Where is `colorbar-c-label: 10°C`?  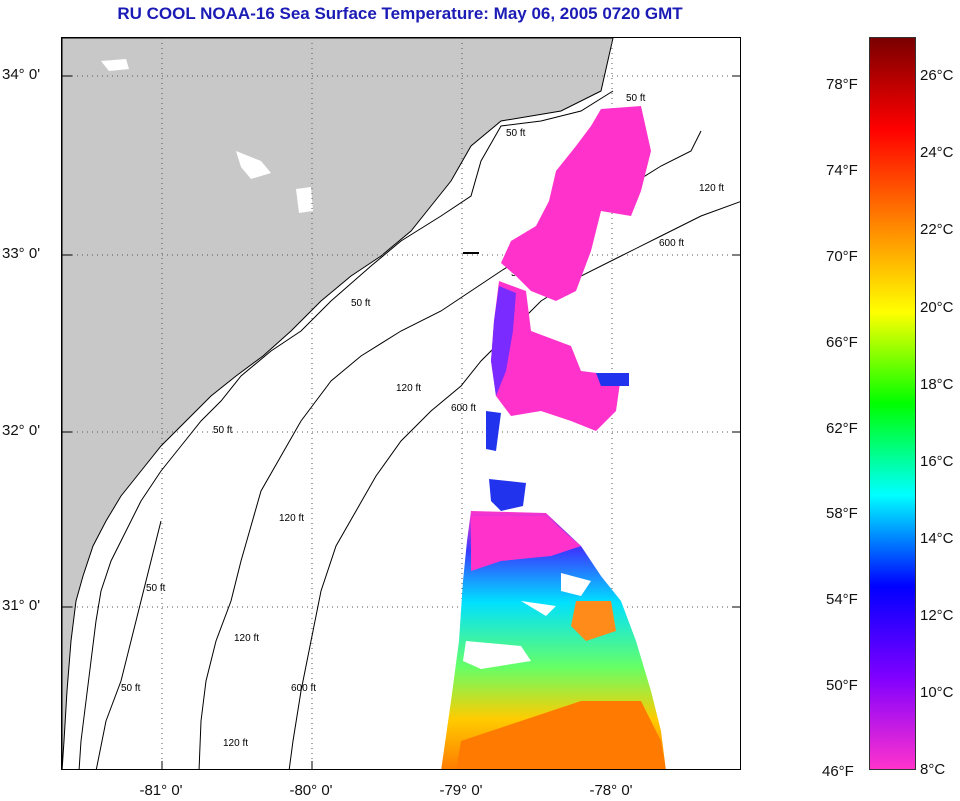
colorbar-c-label: 10°C is located at coordinates (937, 692).